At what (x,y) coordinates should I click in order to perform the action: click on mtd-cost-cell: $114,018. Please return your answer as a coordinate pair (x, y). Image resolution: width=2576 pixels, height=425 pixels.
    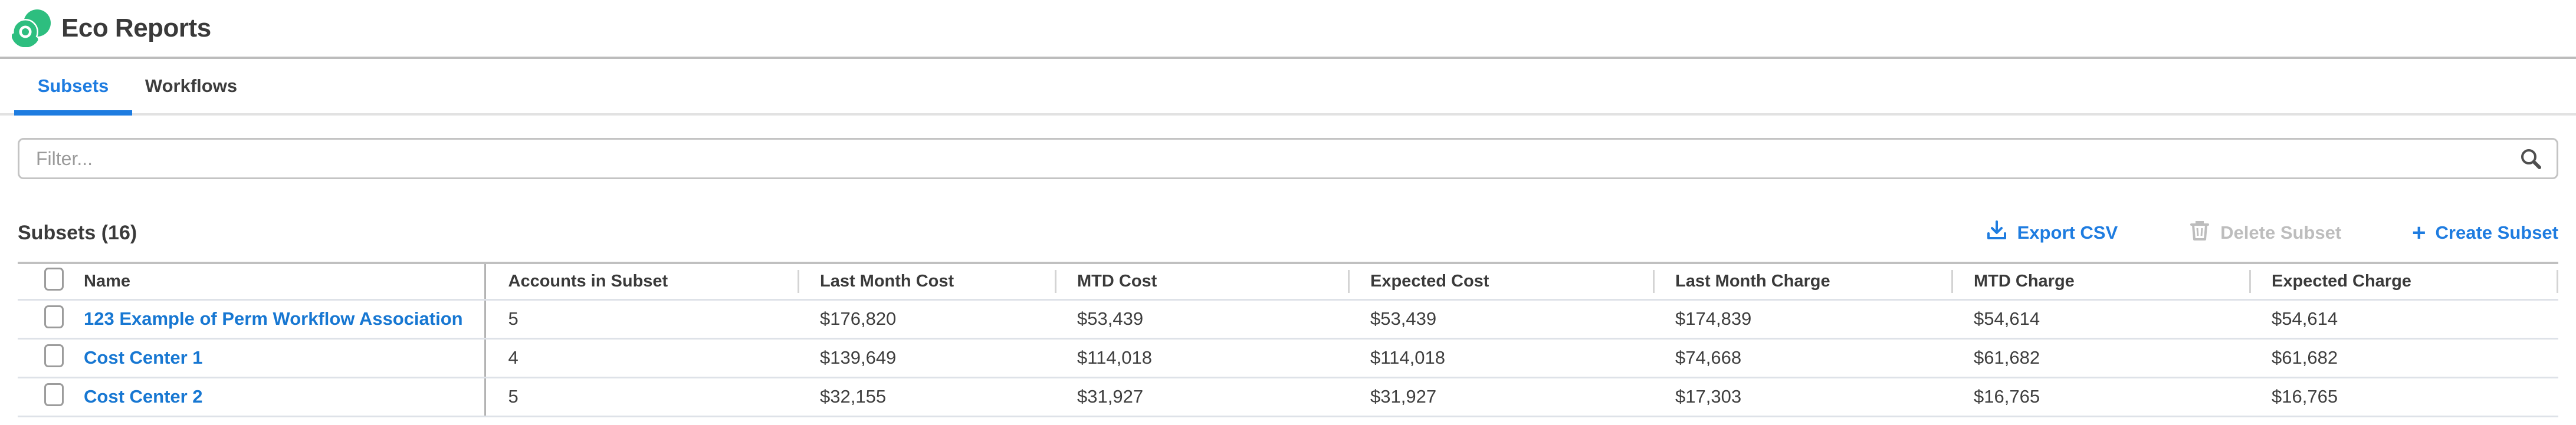
    Looking at the image, I should click on (1201, 358).